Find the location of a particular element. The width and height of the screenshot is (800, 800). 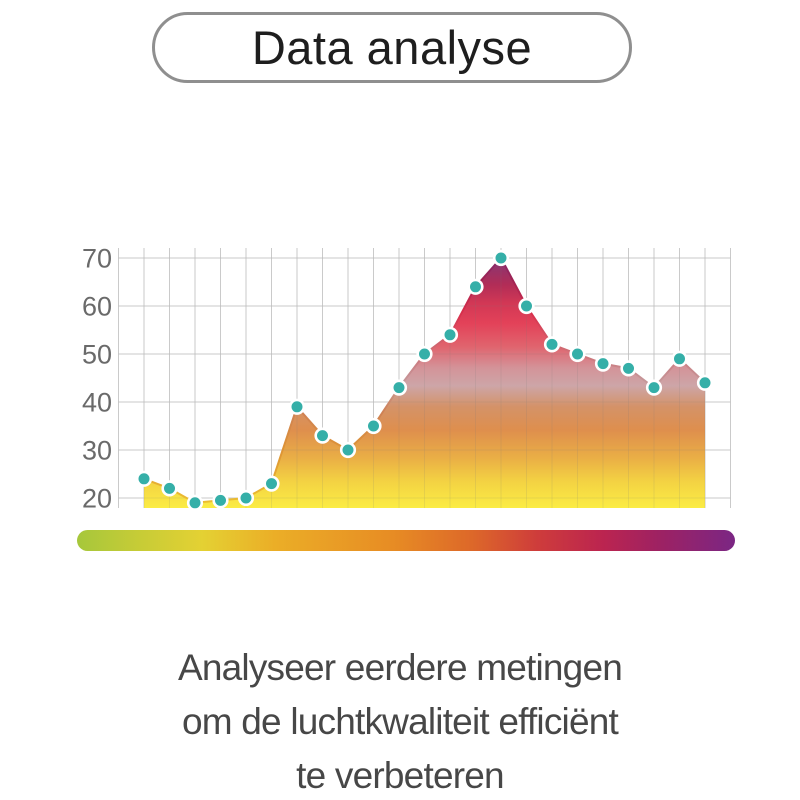

y-axis-tick-label: 40 is located at coordinates (97, 403).